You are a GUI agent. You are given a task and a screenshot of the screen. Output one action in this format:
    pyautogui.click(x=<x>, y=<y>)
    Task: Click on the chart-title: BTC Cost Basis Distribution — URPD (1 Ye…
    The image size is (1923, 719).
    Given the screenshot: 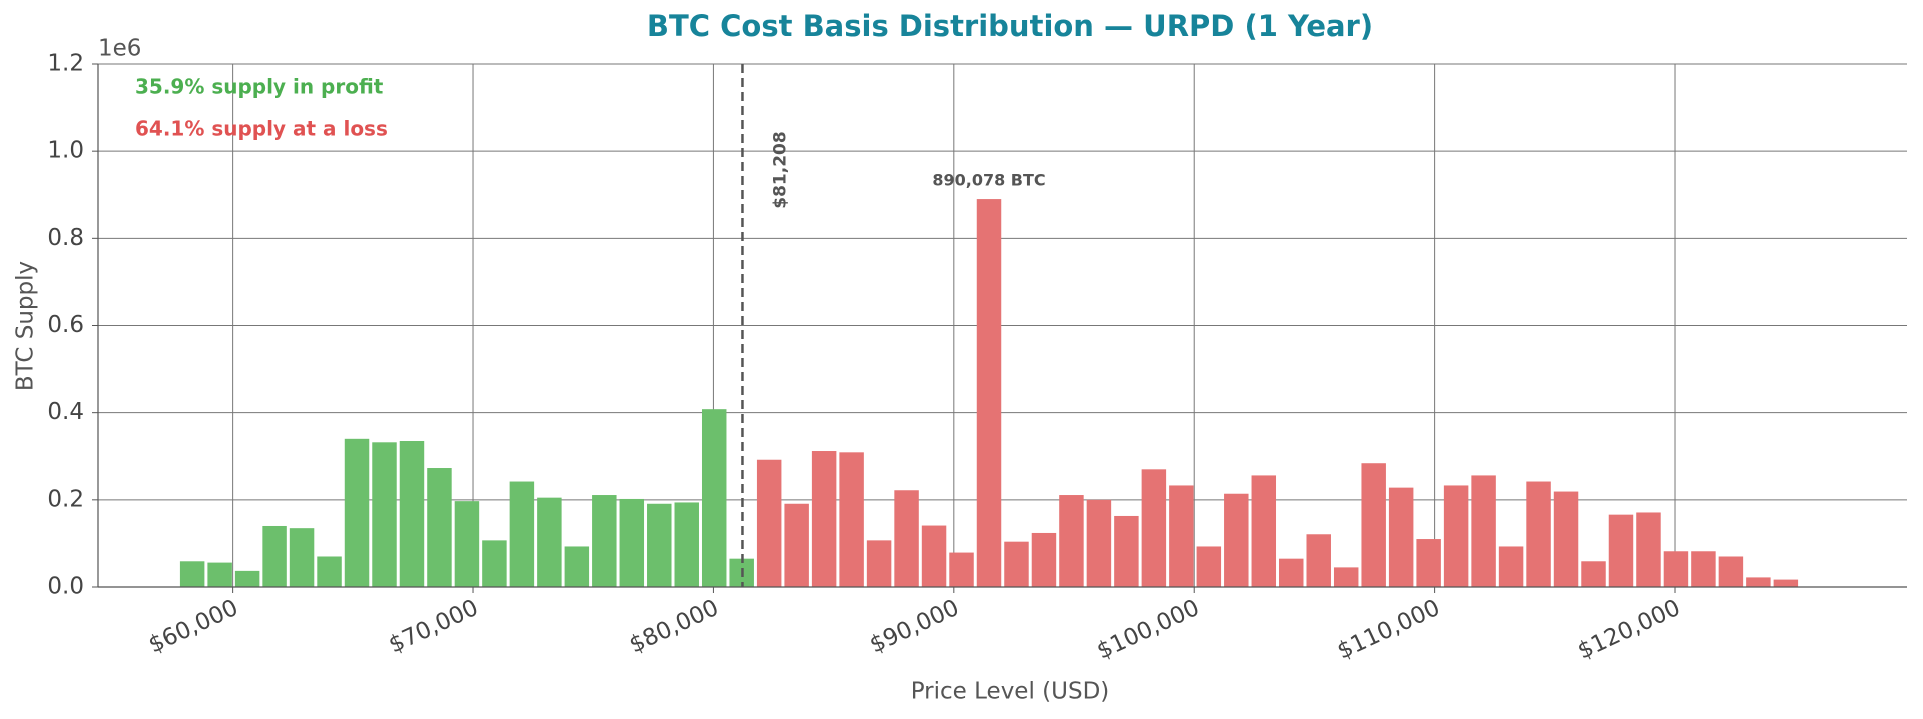 What is the action you would take?
    pyautogui.click(x=1010, y=26)
    